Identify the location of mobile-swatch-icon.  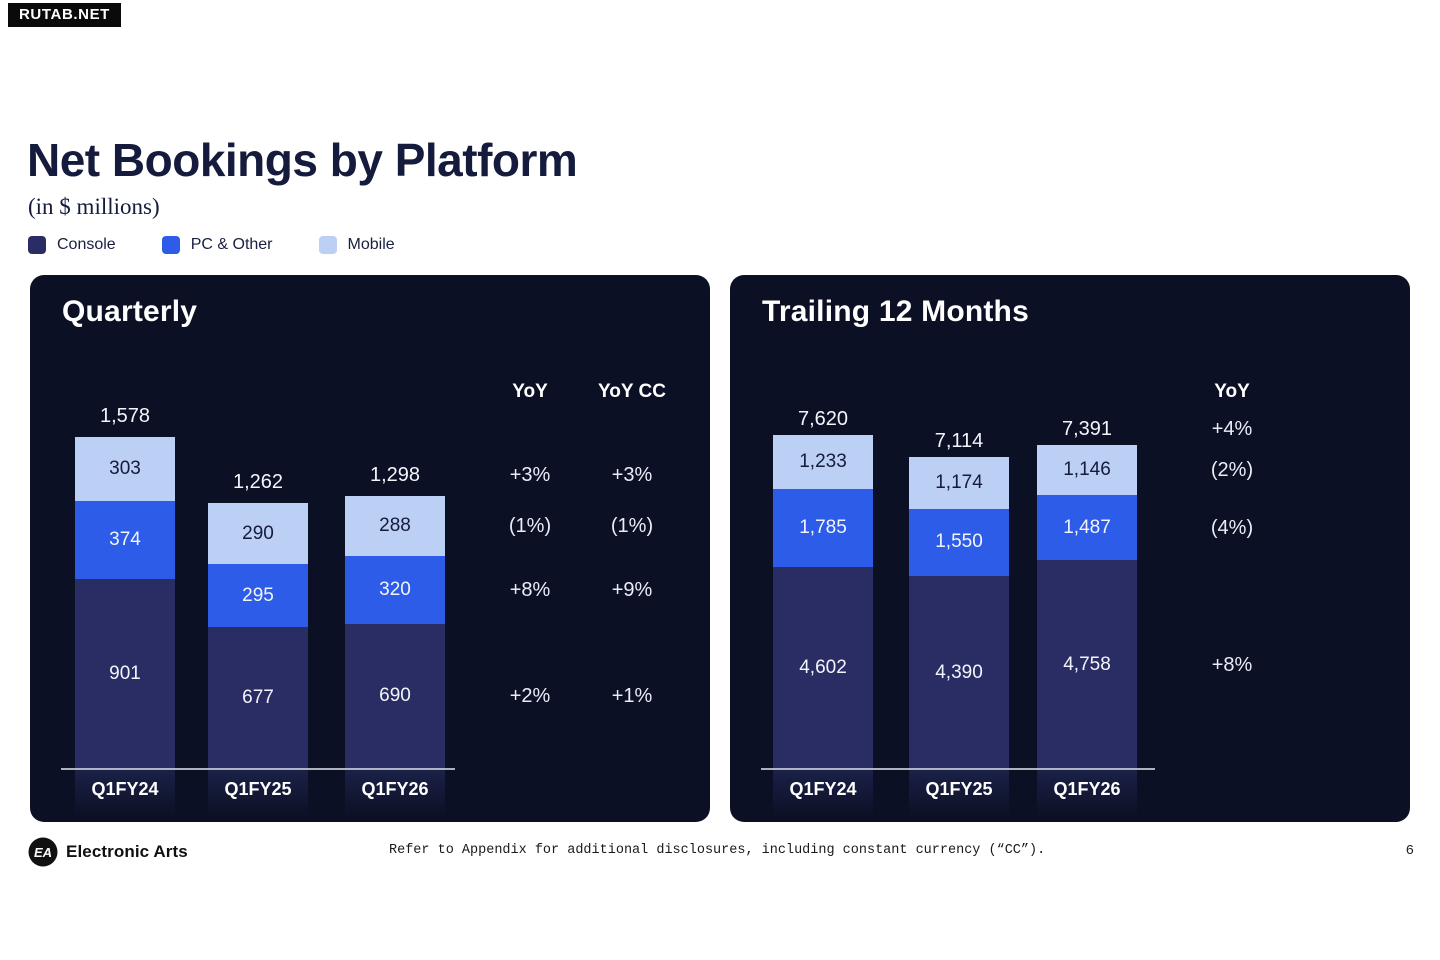
(327, 245).